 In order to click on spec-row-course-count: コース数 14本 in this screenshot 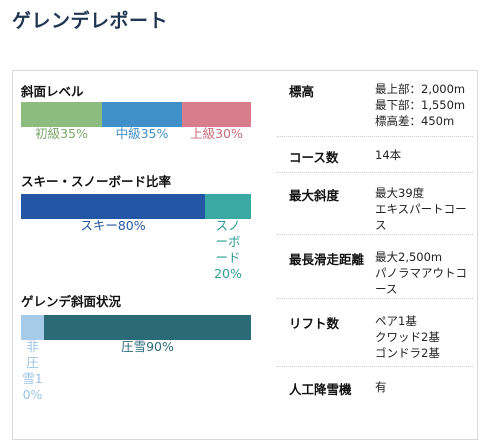, I will do `click(375, 155)`.